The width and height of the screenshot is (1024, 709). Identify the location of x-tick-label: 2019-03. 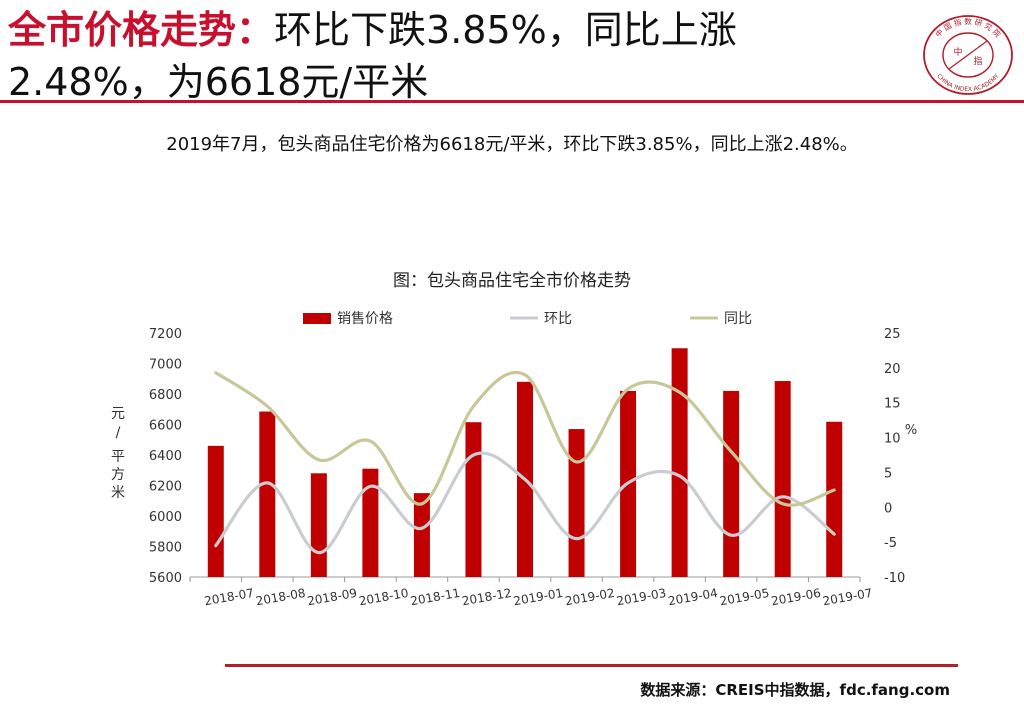
(641, 597).